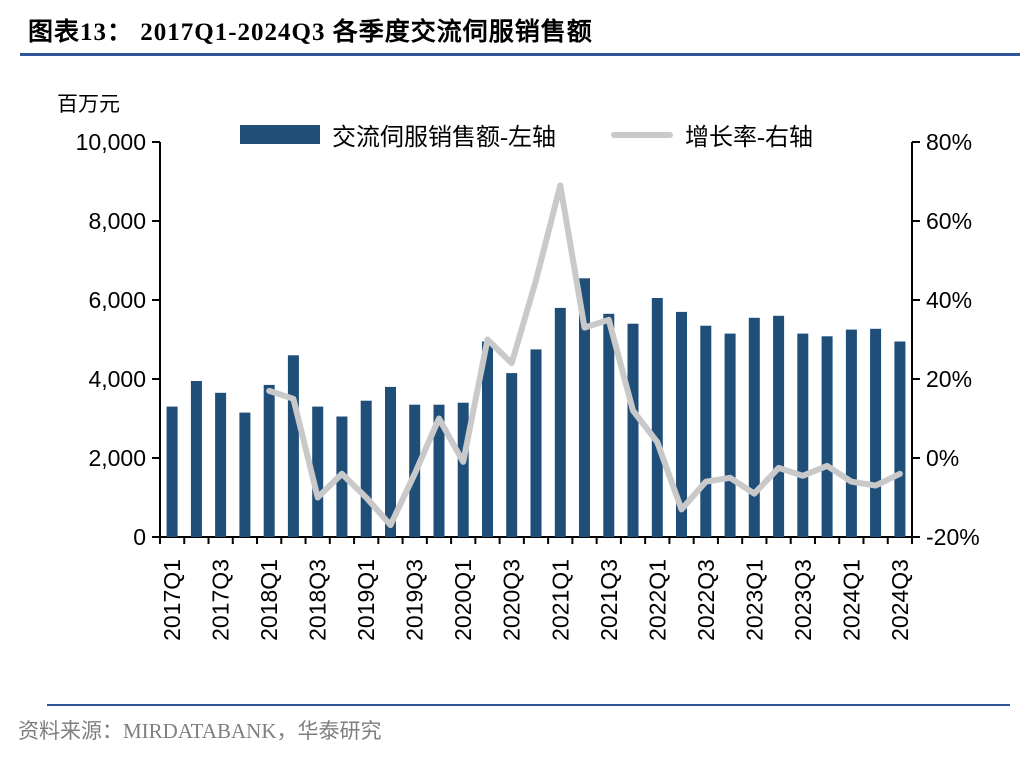 This screenshot has width=1036, height=760. What do you see at coordinates (245, 474) in the screenshot?
I see `bar-2017Q4` at bounding box center [245, 474].